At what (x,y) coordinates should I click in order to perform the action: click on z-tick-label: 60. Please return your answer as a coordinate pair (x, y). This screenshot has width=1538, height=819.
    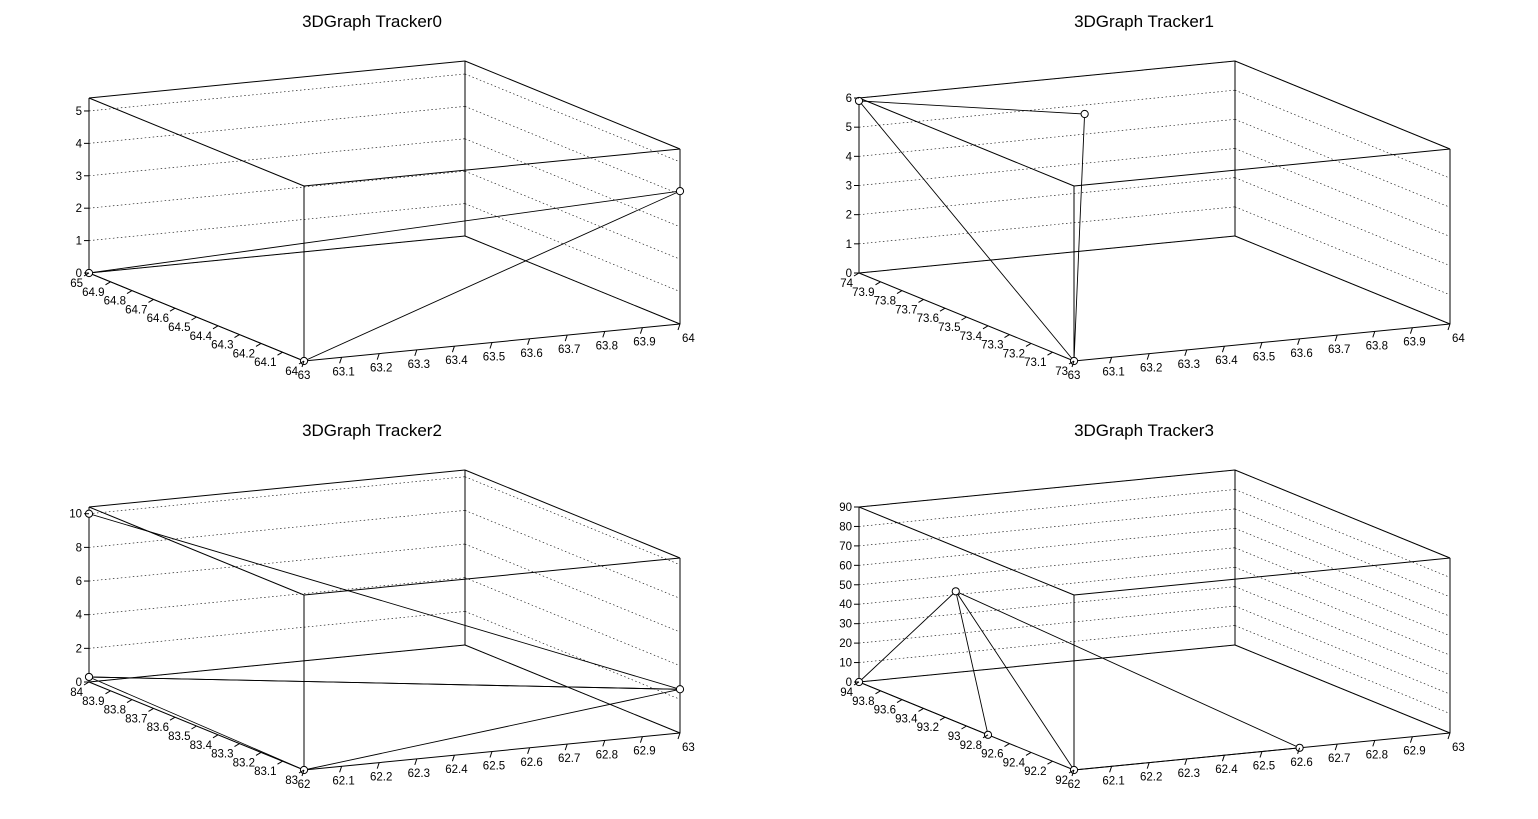
    Looking at the image, I should click on (845, 566).